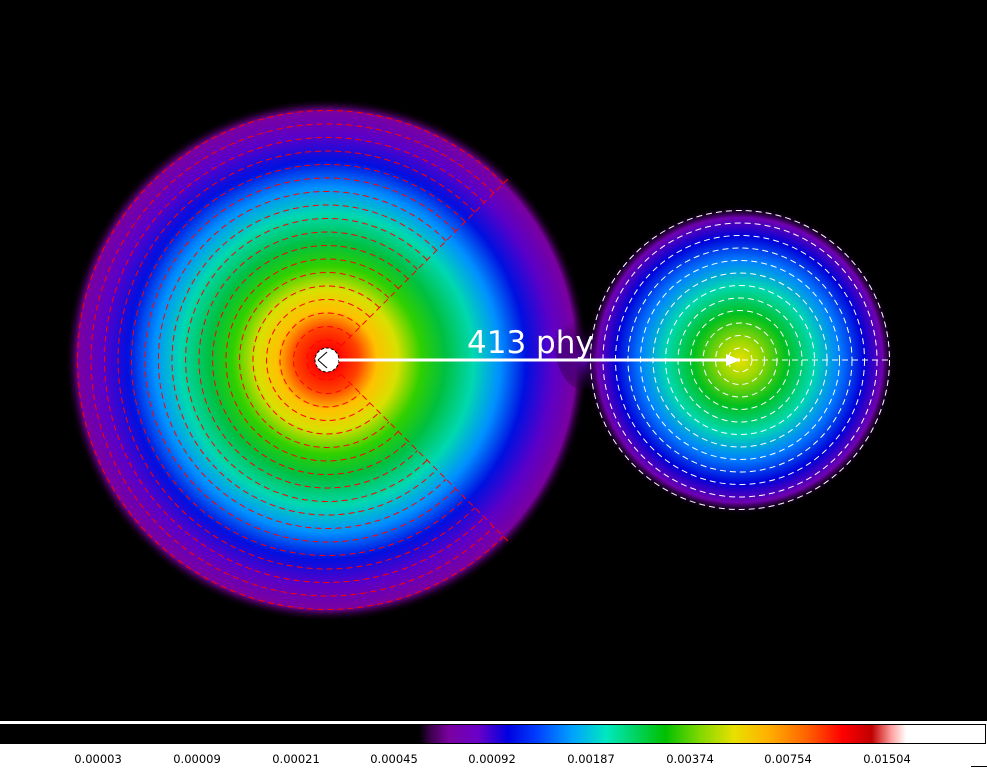 This screenshot has width=987, height=769. I want to click on colorbar, so click(493, 734).